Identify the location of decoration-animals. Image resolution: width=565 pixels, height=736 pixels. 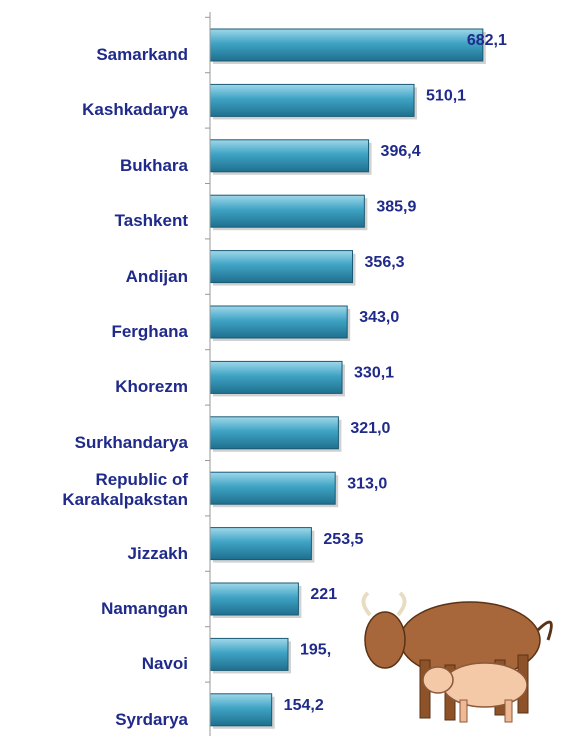
(457, 657).